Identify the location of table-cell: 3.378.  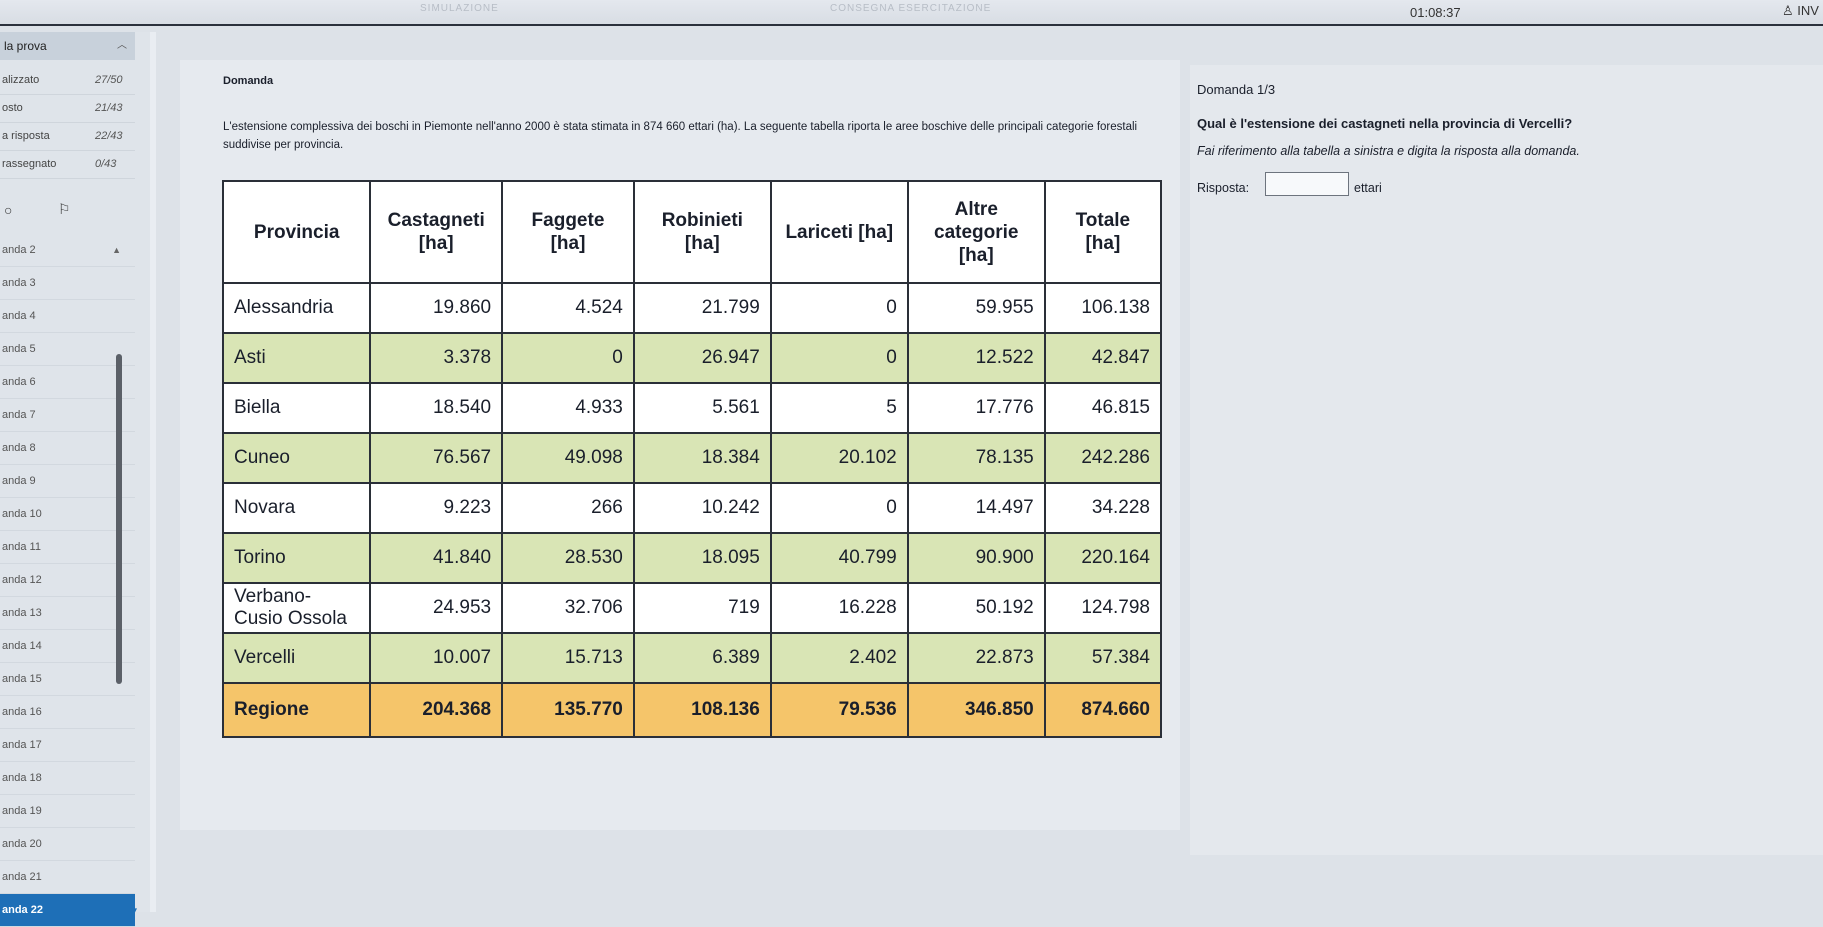
(436, 358).